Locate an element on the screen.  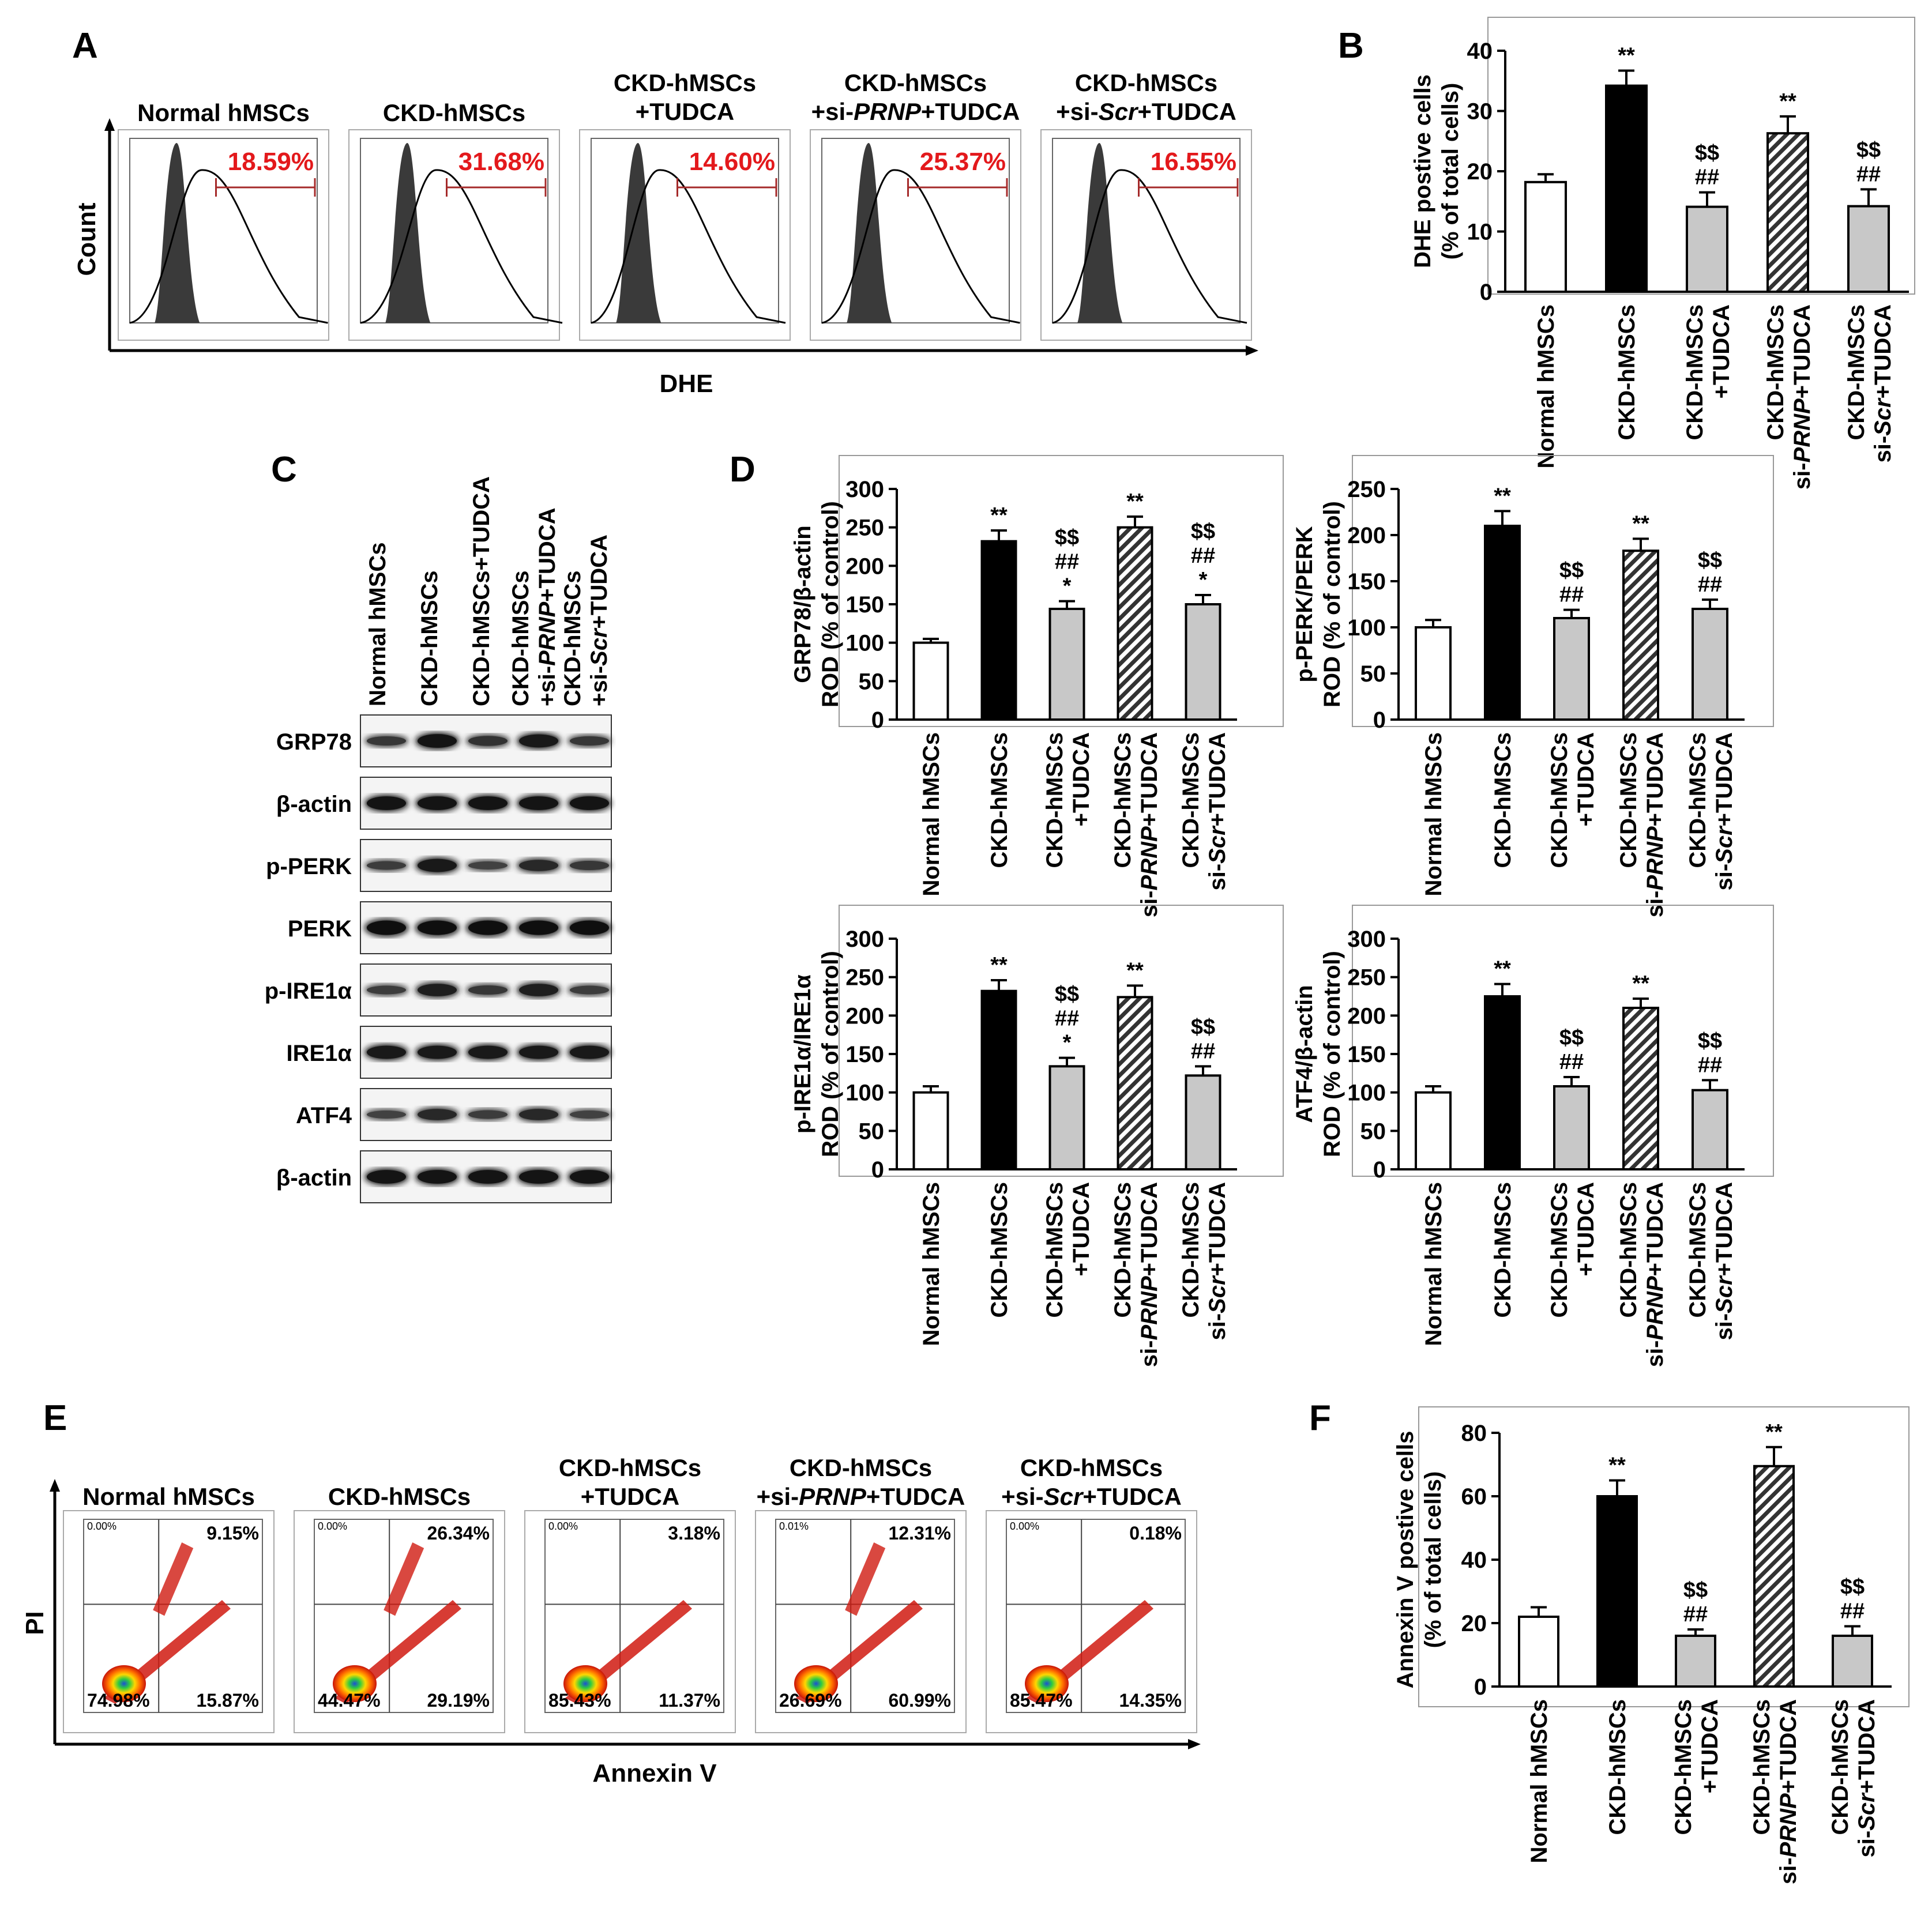
lane-label: +si-Scr+TUDCA is located at coordinates (599, 620).